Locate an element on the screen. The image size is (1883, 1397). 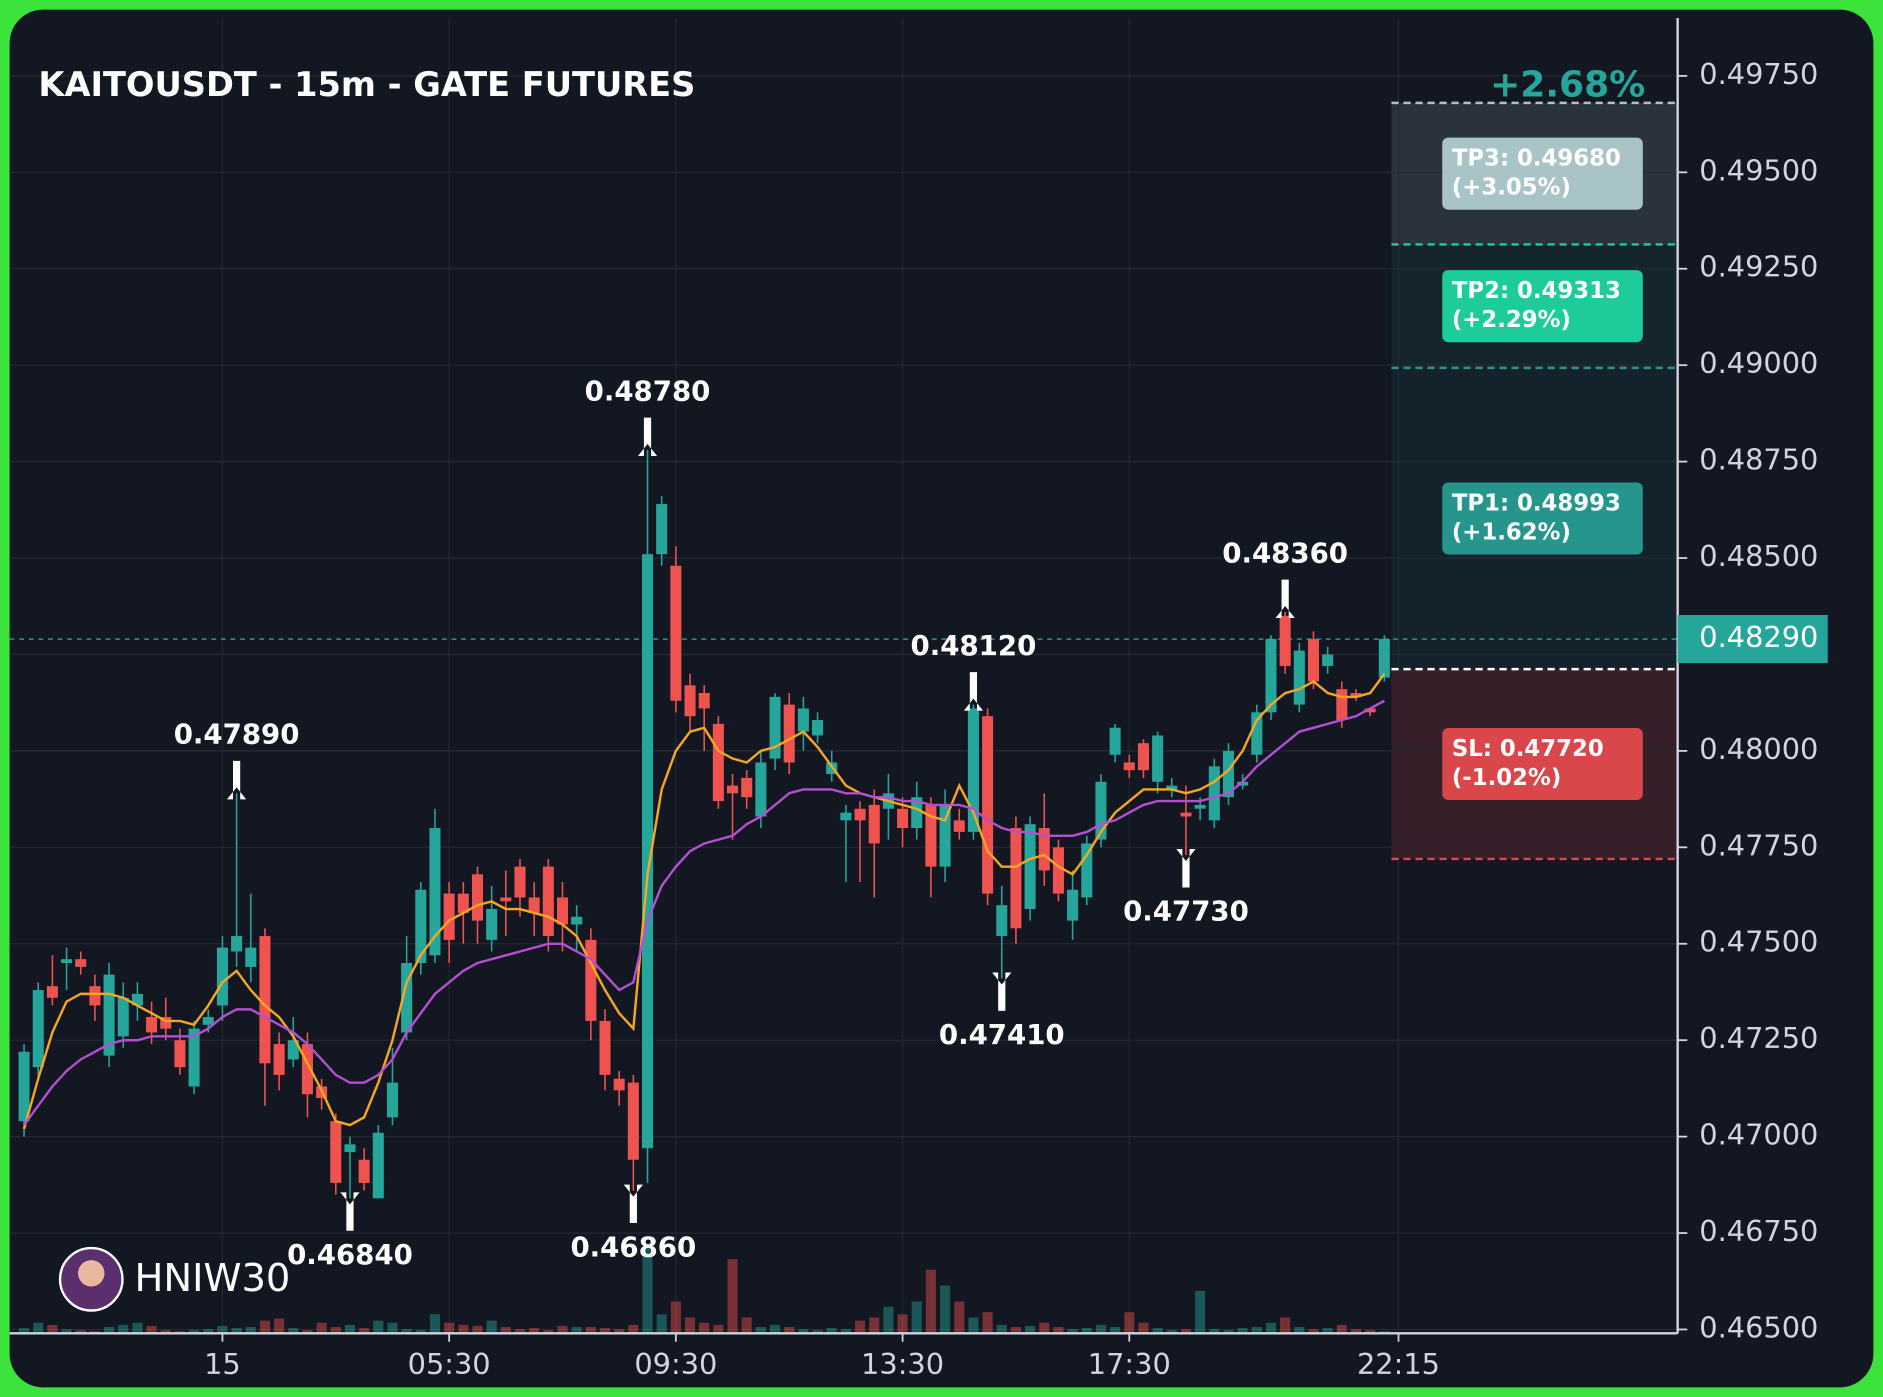
y-tick-label: 0.49250 is located at coordinates (1758, 267).